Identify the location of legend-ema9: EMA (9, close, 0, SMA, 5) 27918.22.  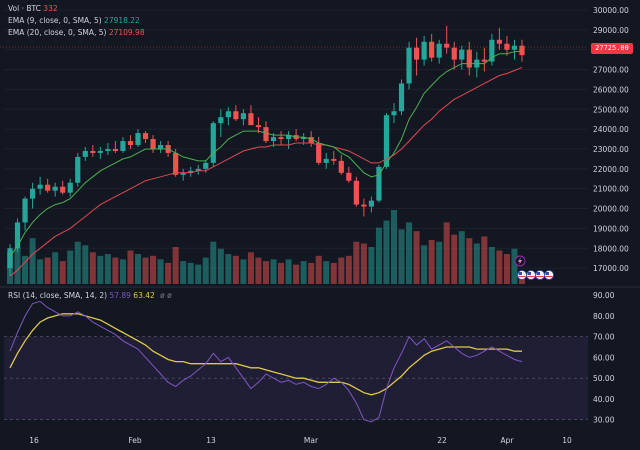
(74, 20).